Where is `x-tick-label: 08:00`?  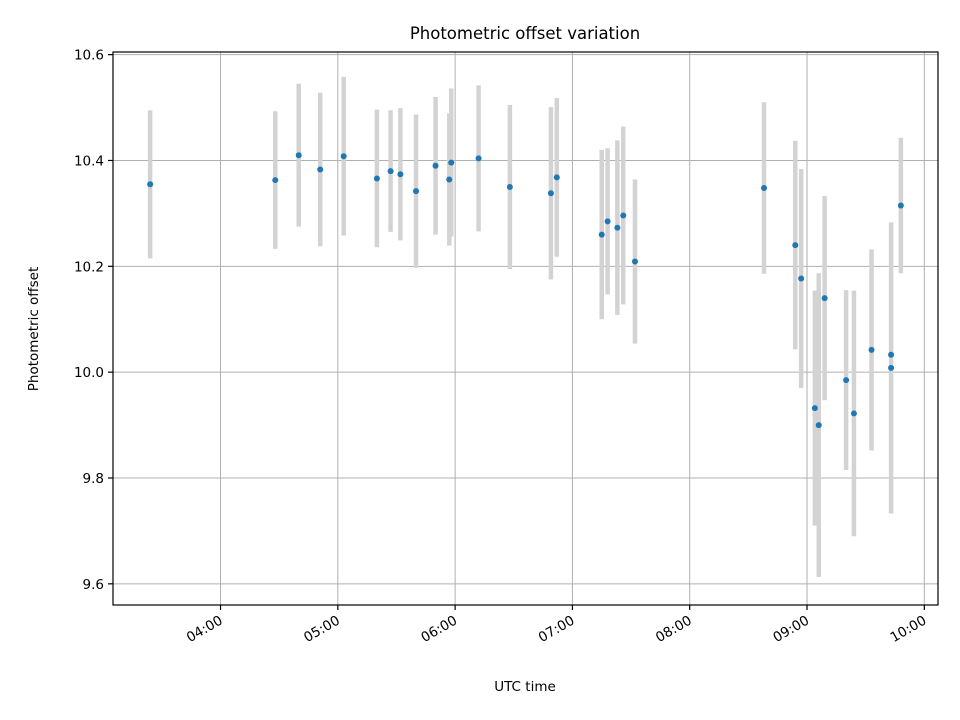
x-tick-label: 08:00 is located at coordinates (674, 629).